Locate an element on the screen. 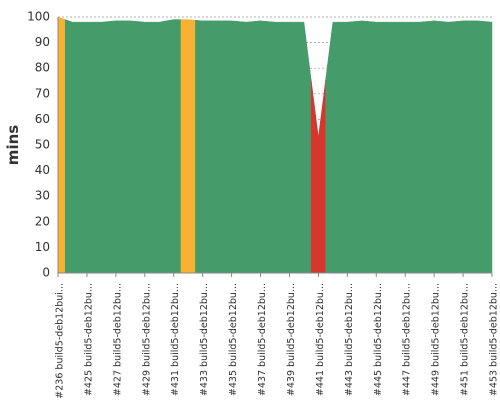  y-tick-label: 30 is located at coordinates (42, 196).